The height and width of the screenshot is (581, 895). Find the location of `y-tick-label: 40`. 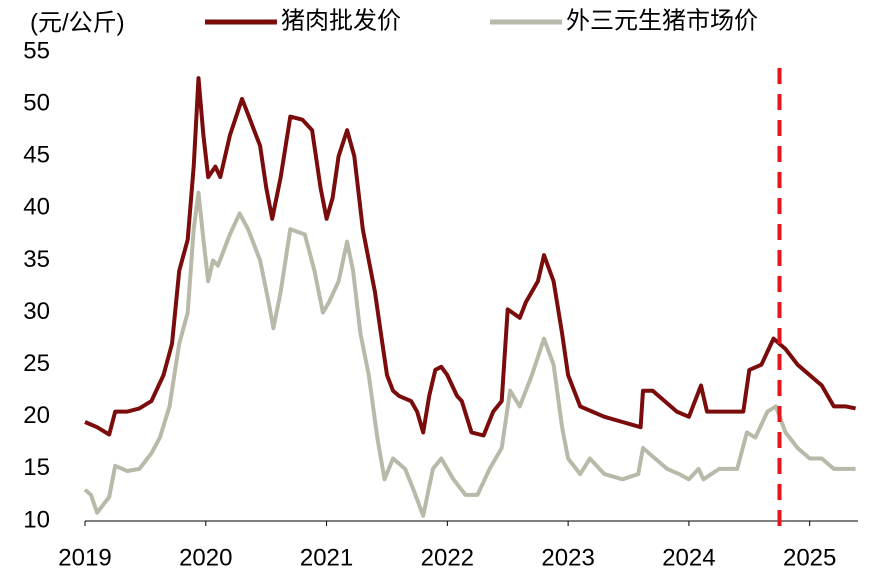

y-tick-label: 40 is located at coordinates (36, 207).